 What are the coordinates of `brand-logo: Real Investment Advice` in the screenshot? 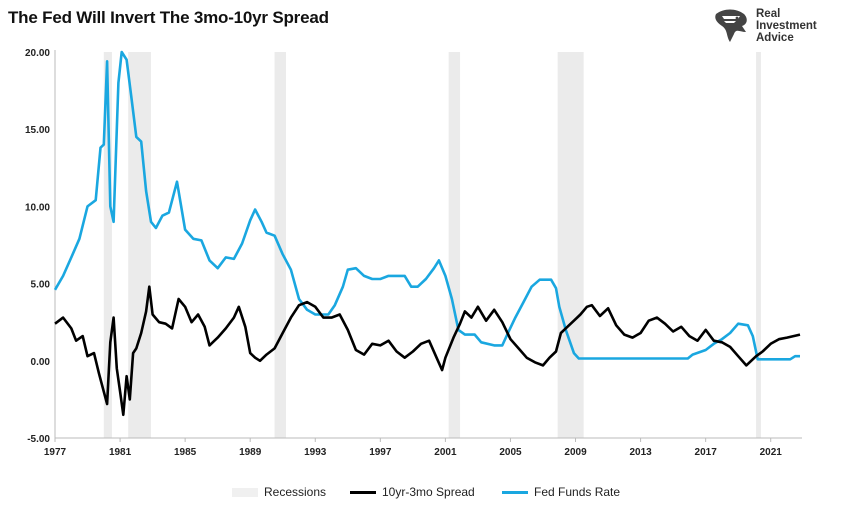 It's located at (772, 26).